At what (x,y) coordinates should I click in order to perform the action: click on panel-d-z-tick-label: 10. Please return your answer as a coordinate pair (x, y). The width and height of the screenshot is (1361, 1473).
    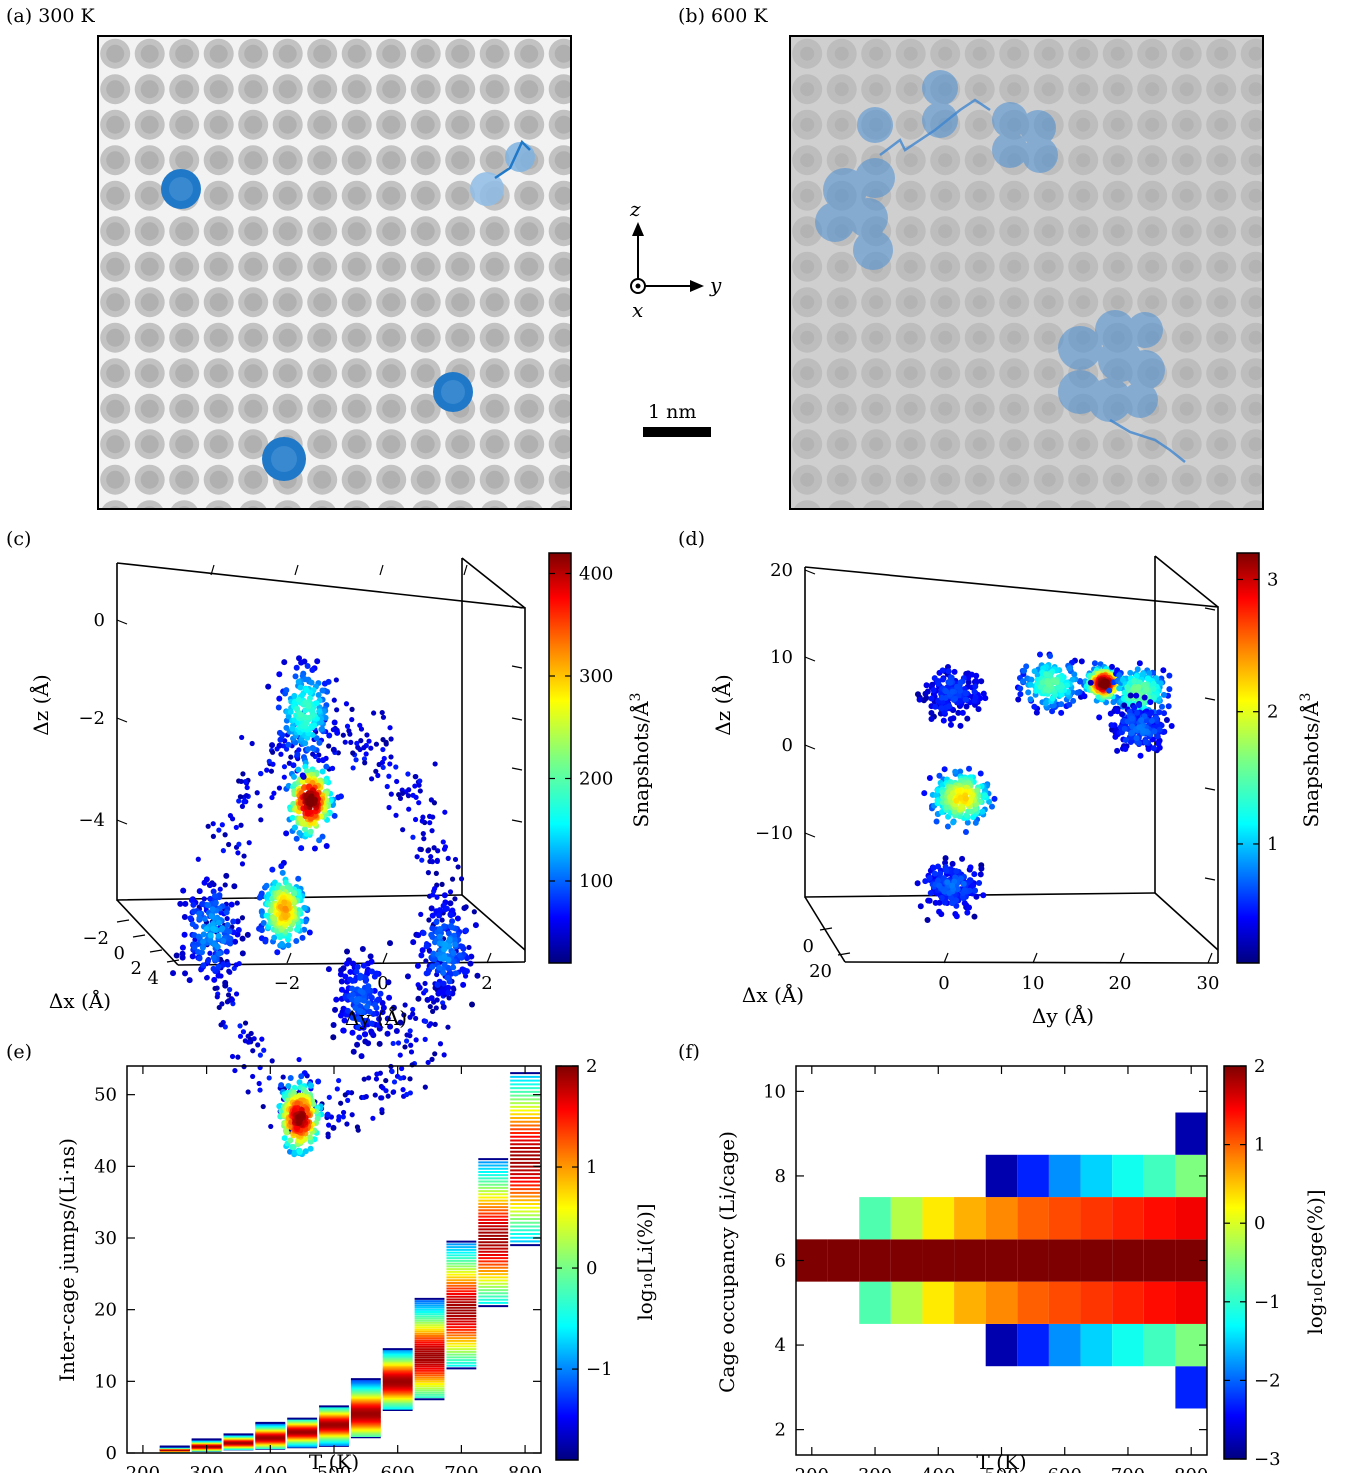
    Looking at the image, I should click on (781, 657).